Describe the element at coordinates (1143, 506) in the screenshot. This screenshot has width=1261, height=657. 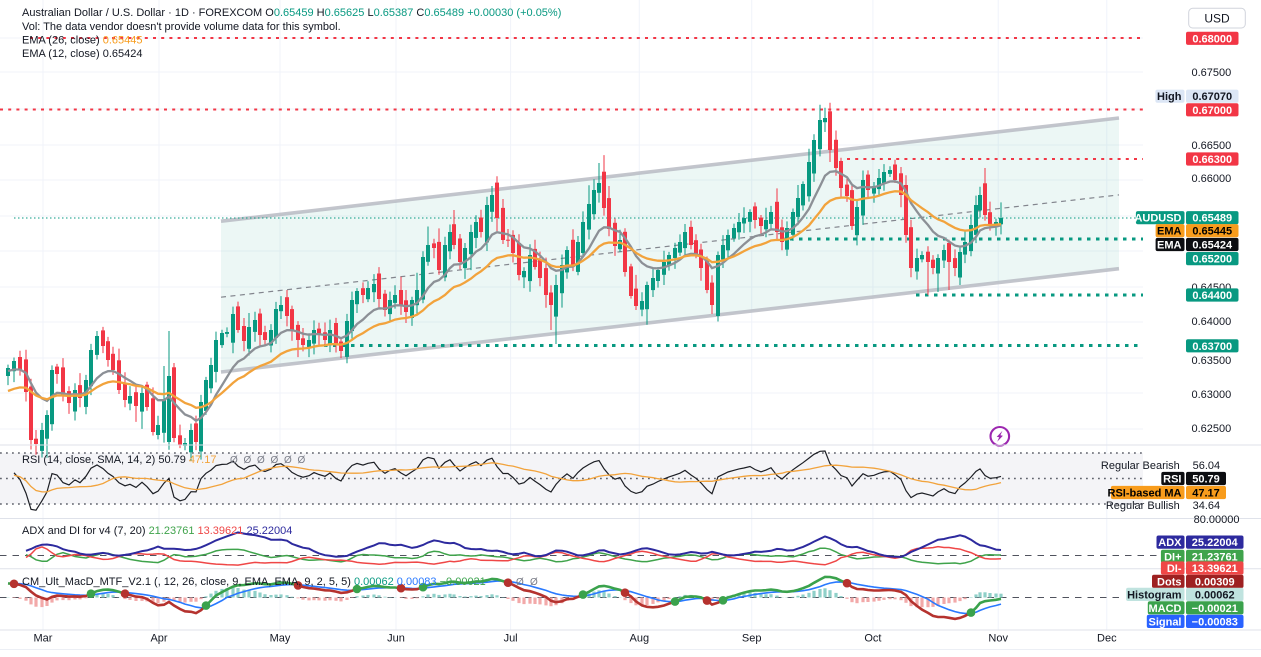
I see `svg-text: Regular Bullish` at that location.